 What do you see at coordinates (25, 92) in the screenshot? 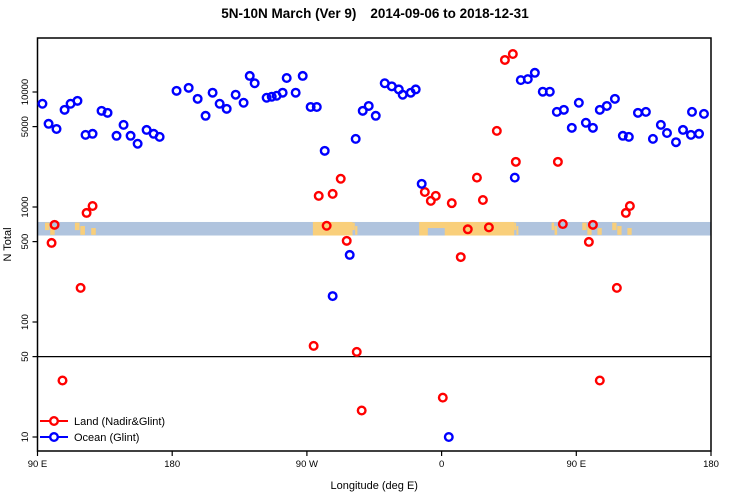
I see `y-tick-label: 10000` at bounding box center [25, 92].